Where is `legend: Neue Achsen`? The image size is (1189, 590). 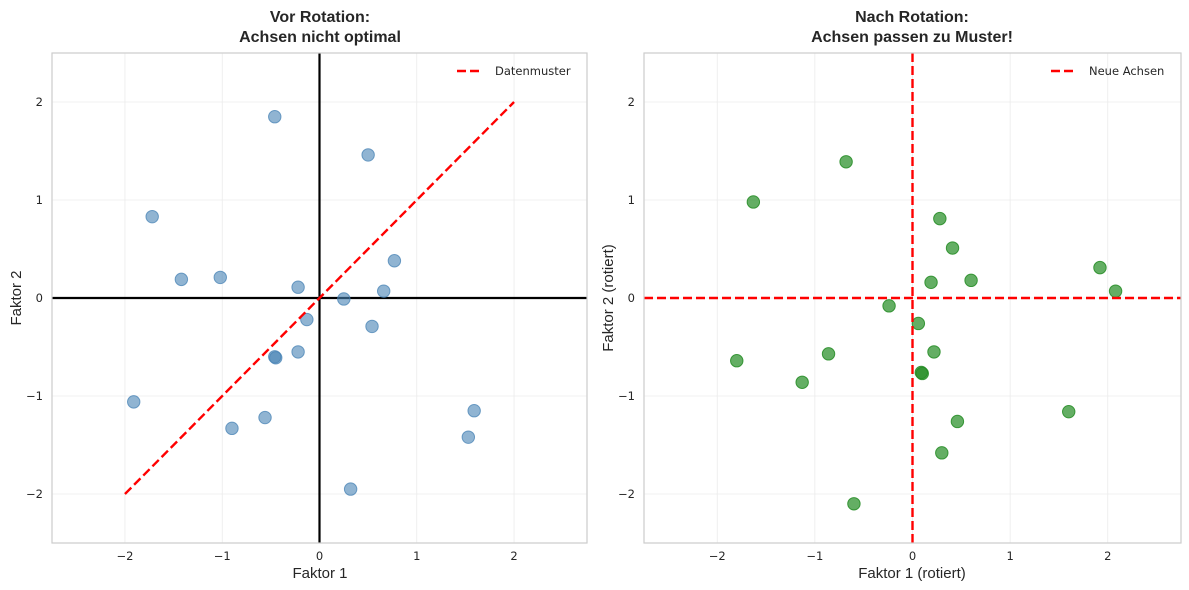
legend: Neue Achsen is located at coordinates (1107, 71).